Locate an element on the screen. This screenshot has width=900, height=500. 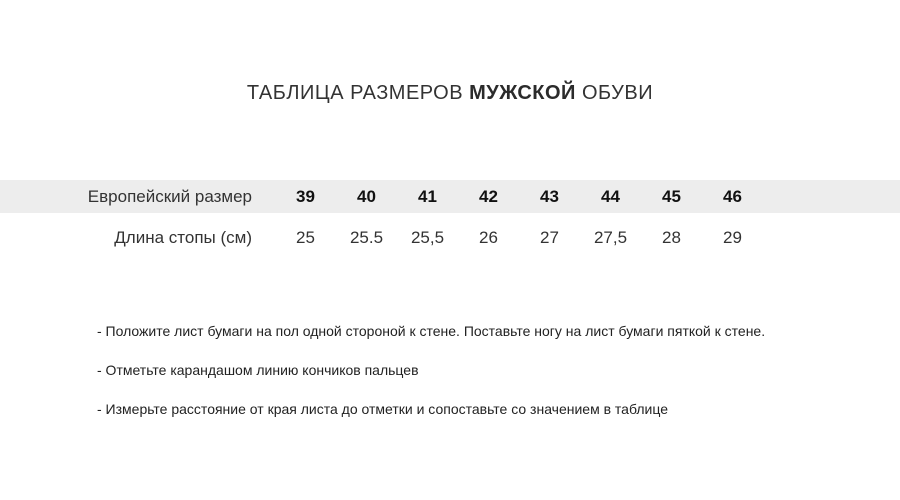
row-label-foot-length: Длина стопы (см) is located at coordinates (183, 237).